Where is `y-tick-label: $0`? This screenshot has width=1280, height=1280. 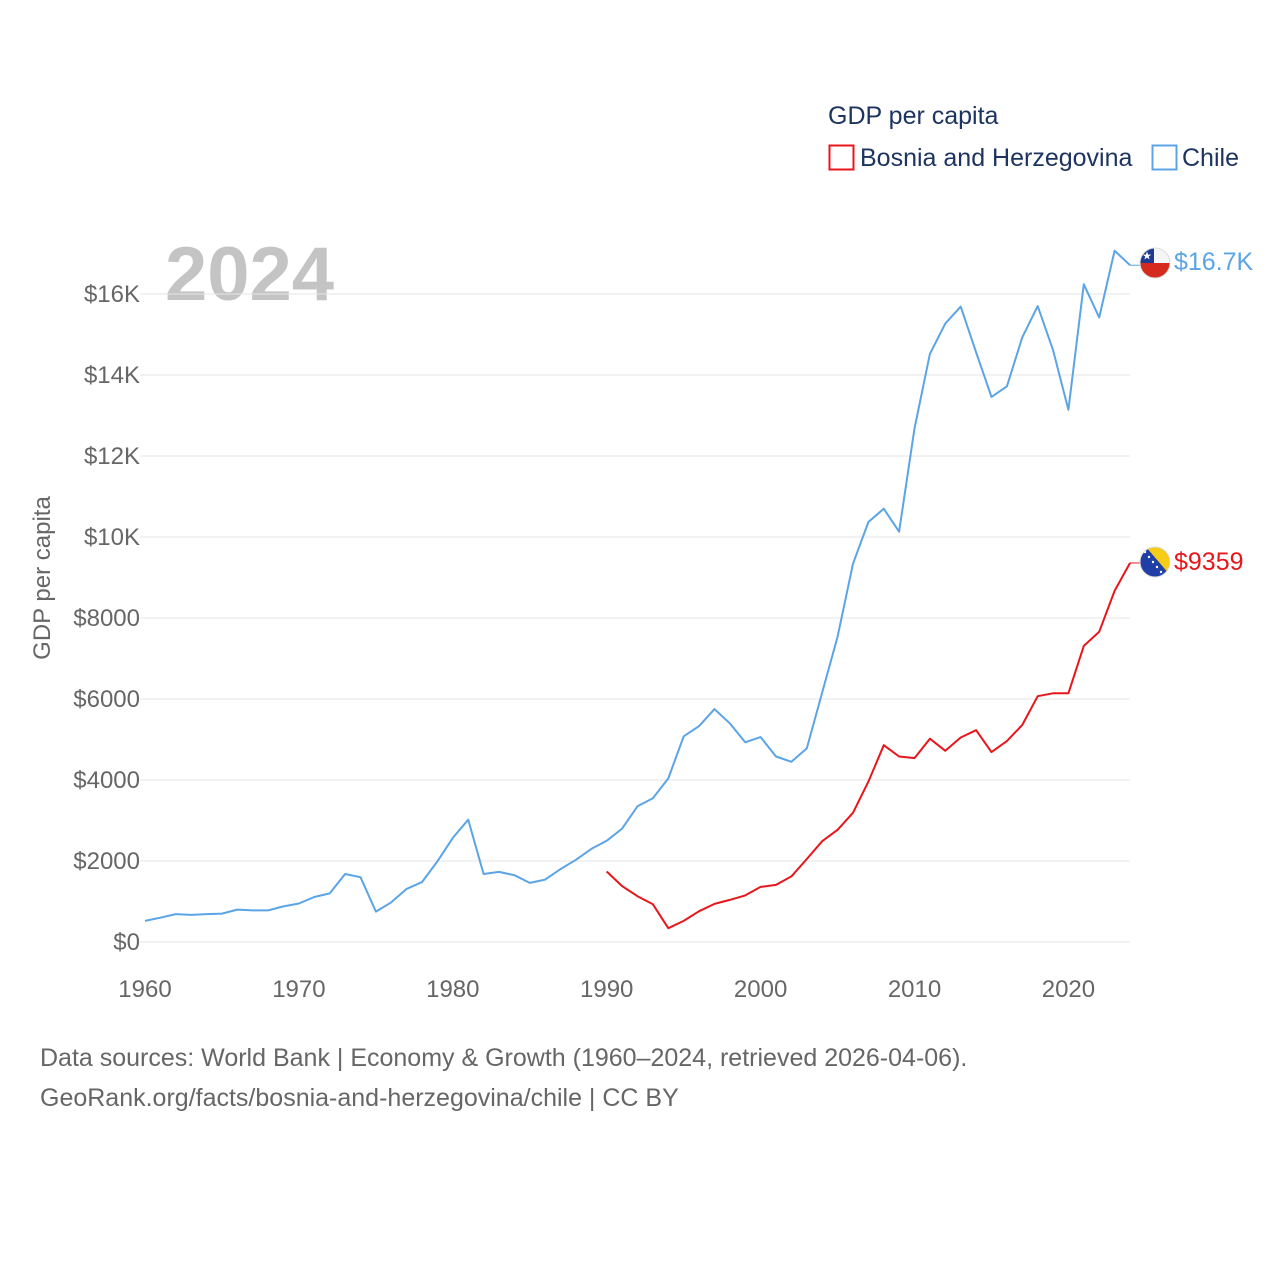 y-tick-label: $0 is located at coordinates (126, 942).